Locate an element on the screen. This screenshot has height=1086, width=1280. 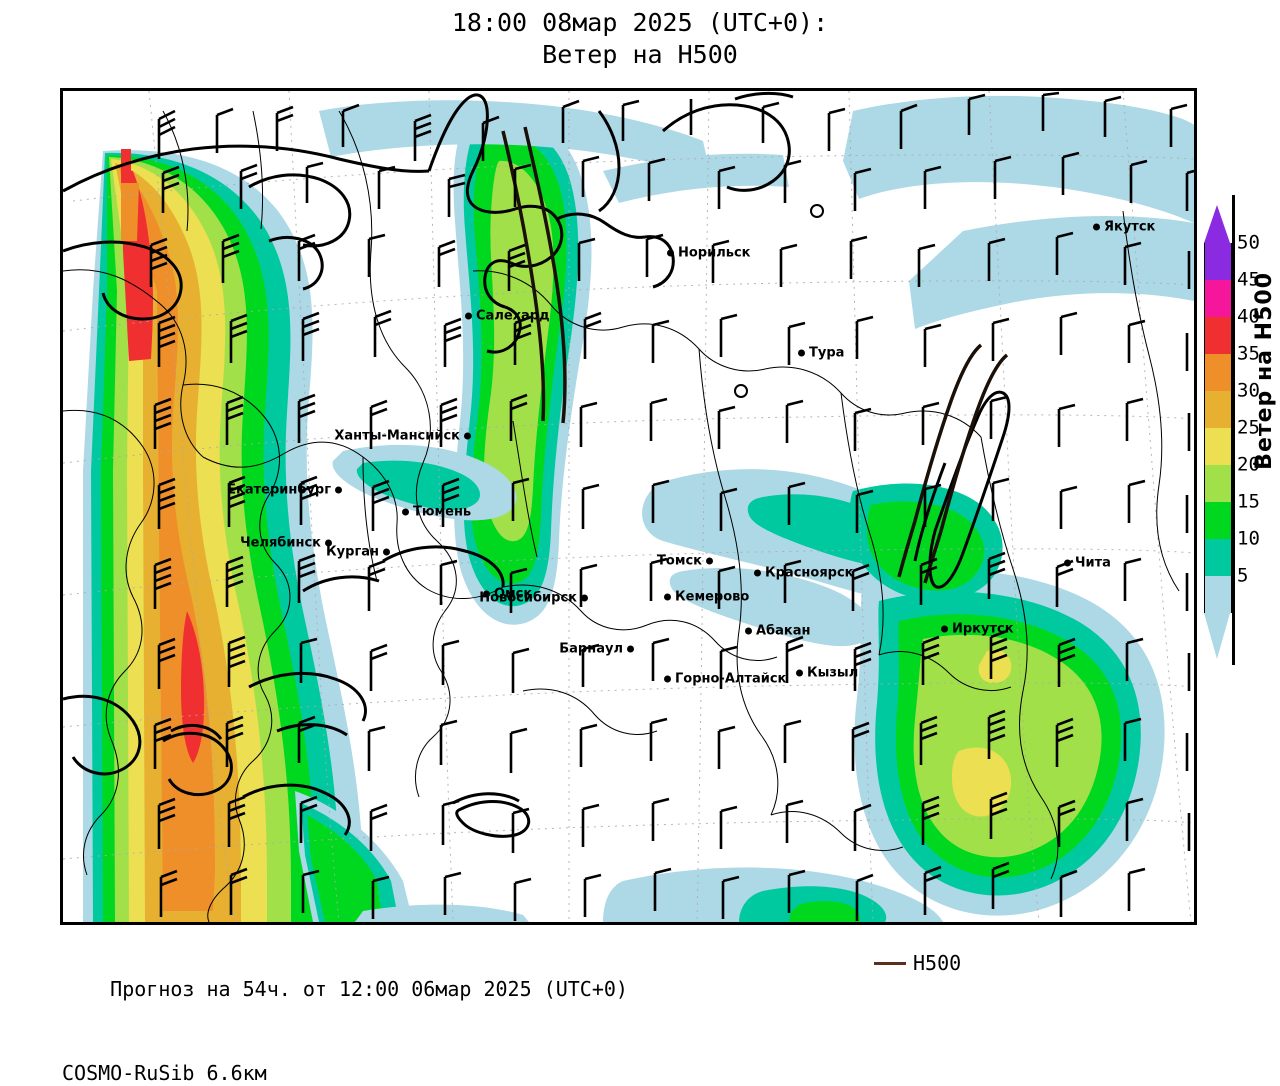
colorbar-band--50 is located at coordinates (1218, 261).